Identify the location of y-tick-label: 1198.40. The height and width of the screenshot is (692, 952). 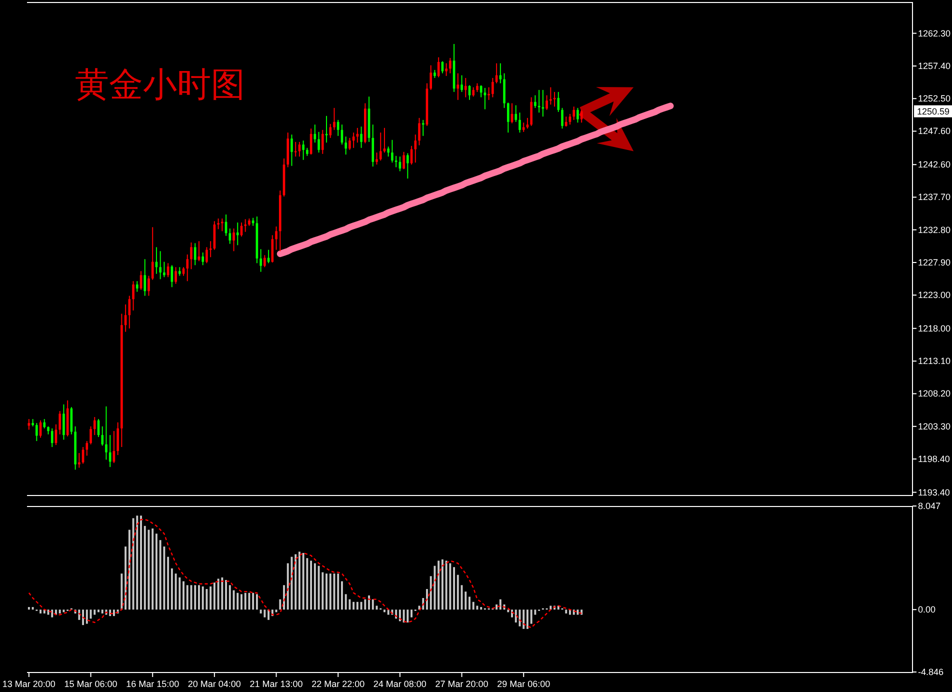
(934, 459).